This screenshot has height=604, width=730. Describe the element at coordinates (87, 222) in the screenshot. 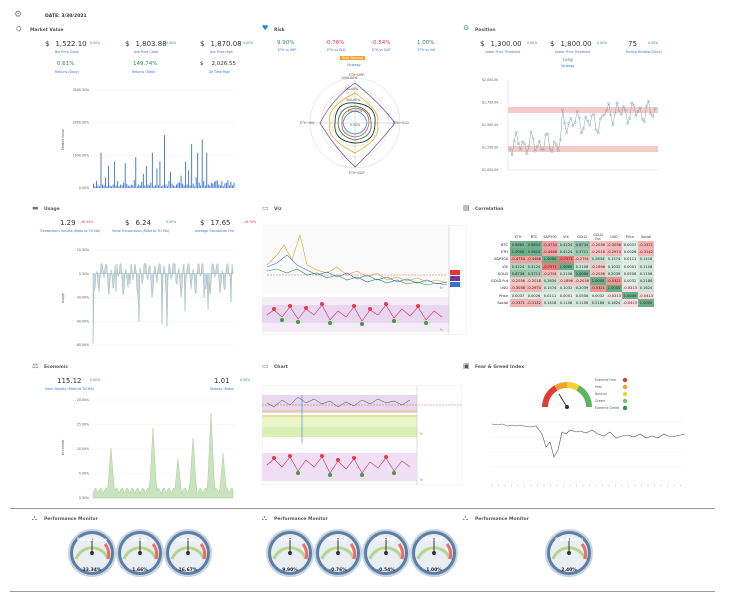

I see `usage-kpi-1-change: -46.45%` at that location.